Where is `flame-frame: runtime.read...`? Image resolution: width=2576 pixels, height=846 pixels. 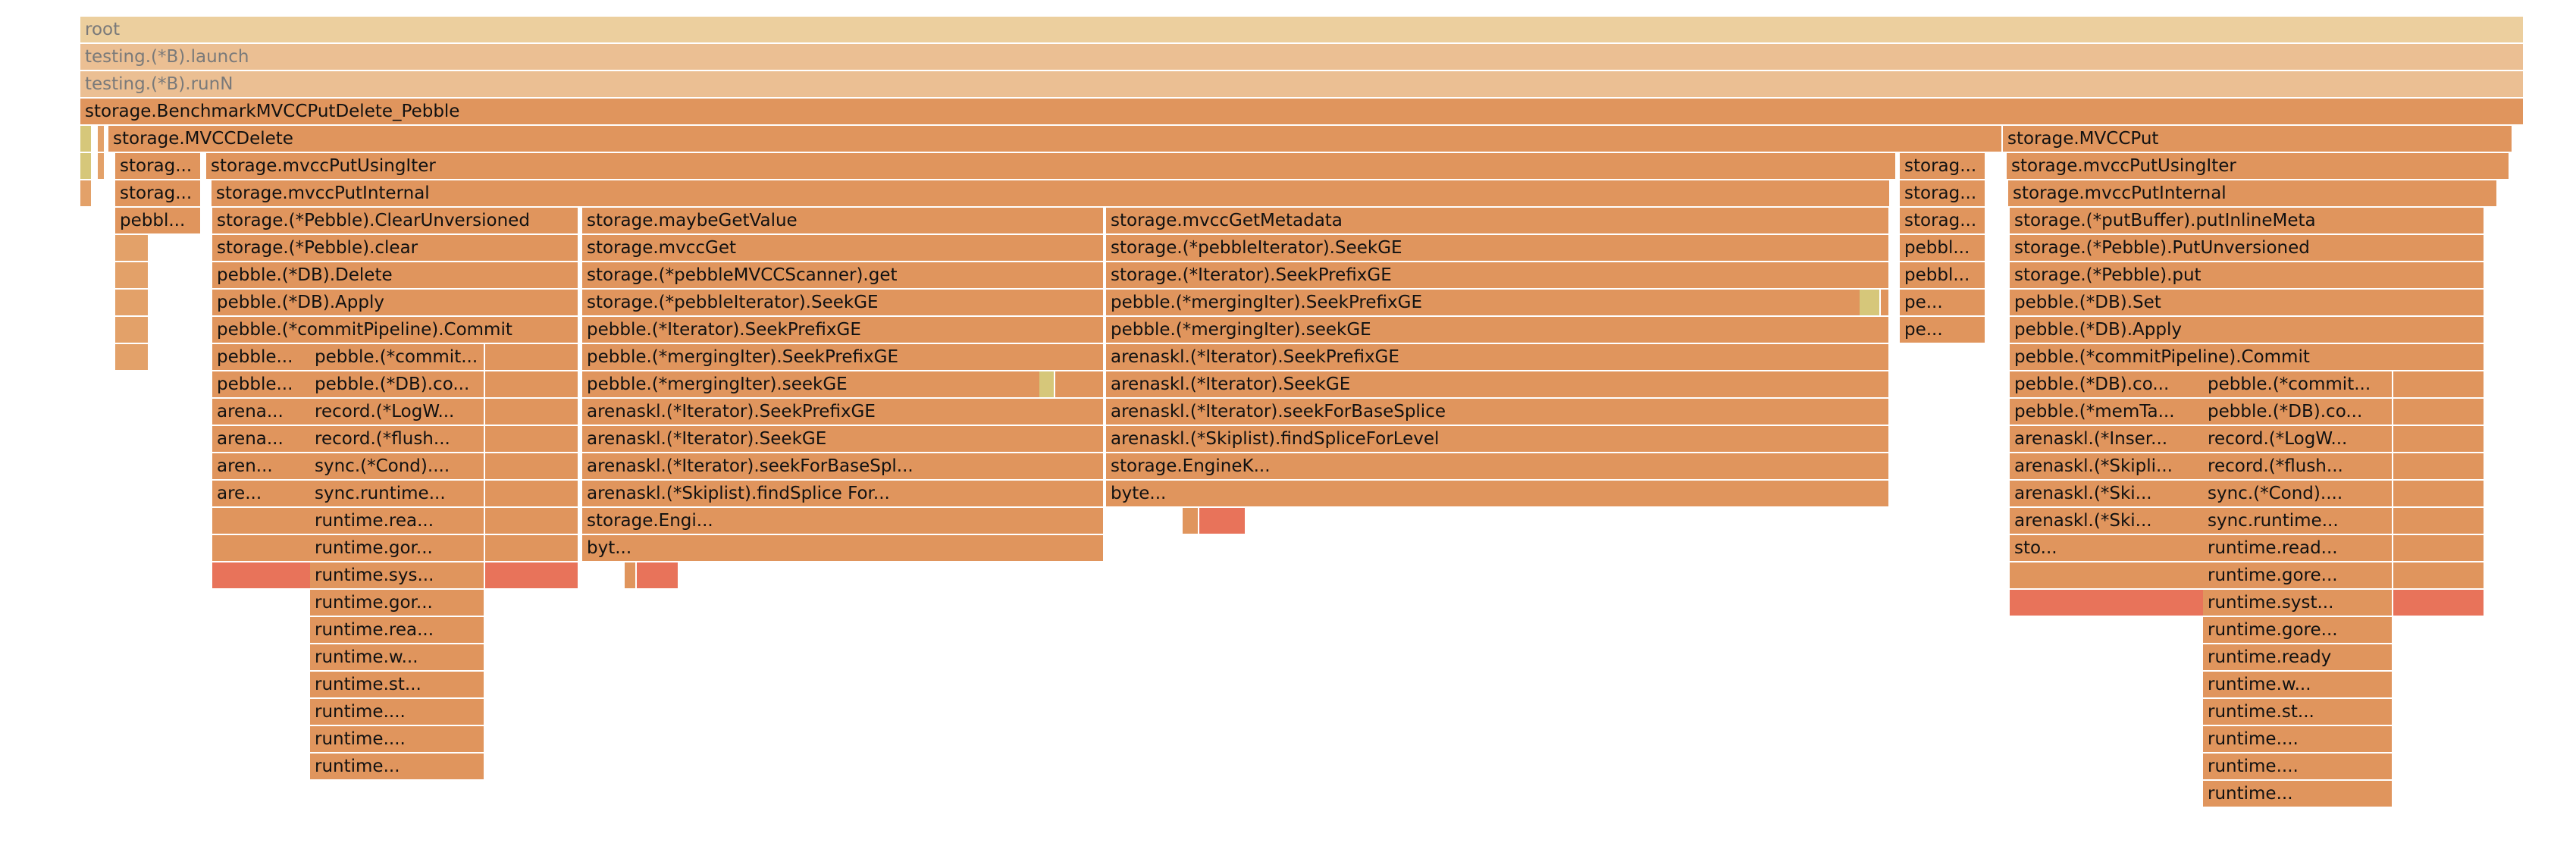 flame-frame: runtime.read... is located at coordinates (2298, 548).